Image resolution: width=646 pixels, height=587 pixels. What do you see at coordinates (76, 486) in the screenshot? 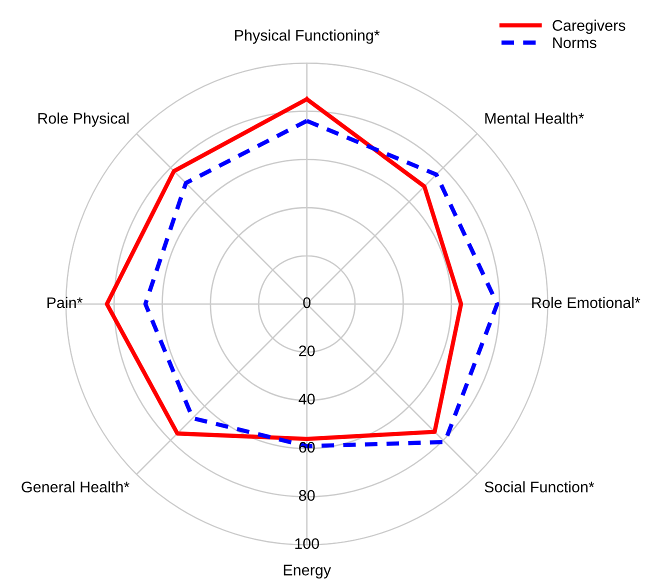
I see `spoke-label: General Health*` at bounding box center [76, 486].